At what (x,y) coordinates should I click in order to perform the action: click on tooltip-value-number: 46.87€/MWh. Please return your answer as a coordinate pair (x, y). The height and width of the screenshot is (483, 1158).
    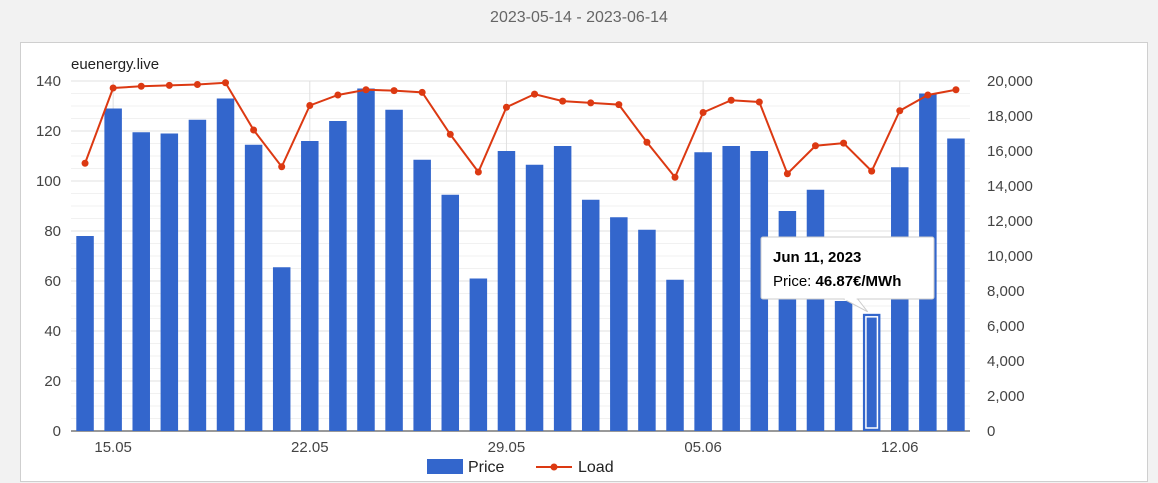
    Looking at the image, I should click on (859, 281).